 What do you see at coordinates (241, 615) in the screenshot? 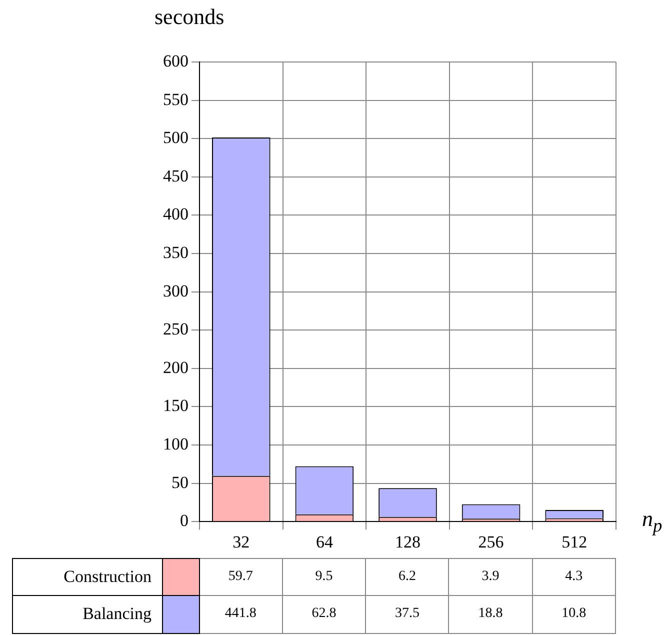
I see `data-label: 441.8` at bounding box center [241, 615].